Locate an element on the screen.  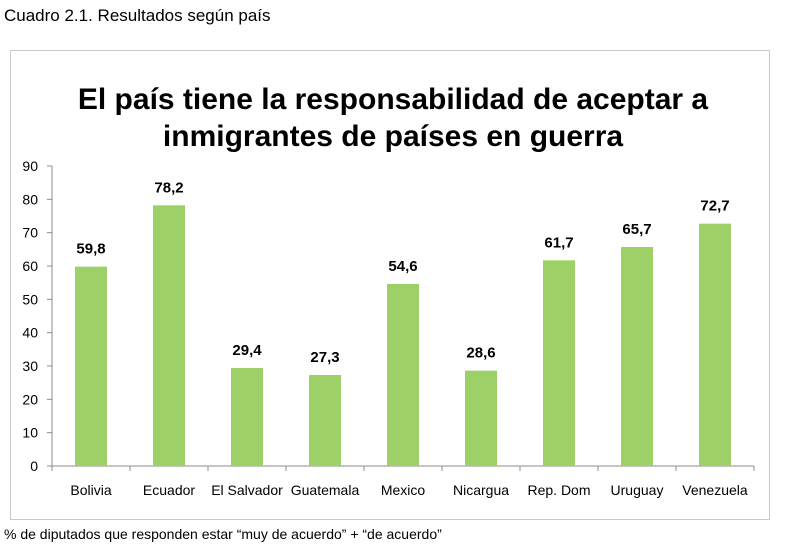
data-label: 27,3 is located at coordinates (324, 357).